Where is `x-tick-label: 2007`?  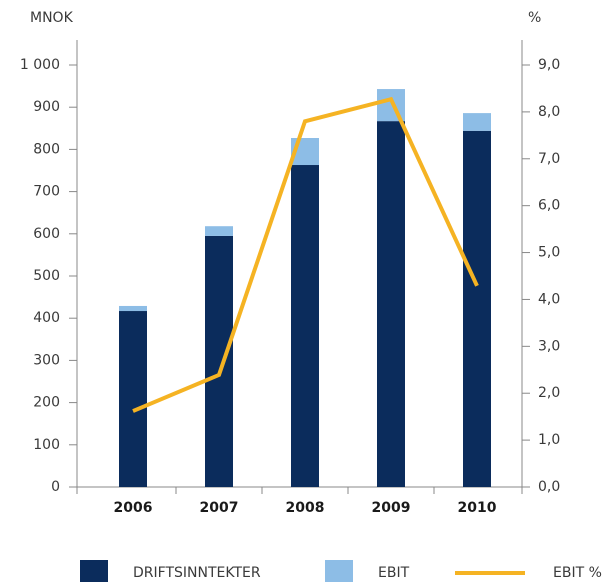
x-tick-label: 2007 is located at coordinates (219, 508).